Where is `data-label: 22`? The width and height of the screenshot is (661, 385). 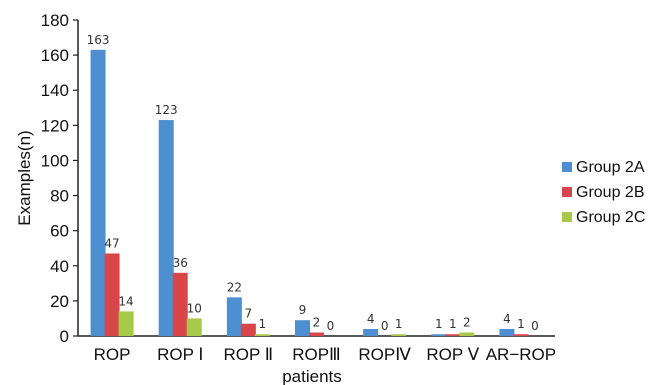 data-label: 22 is located at coordinates (234, 287).